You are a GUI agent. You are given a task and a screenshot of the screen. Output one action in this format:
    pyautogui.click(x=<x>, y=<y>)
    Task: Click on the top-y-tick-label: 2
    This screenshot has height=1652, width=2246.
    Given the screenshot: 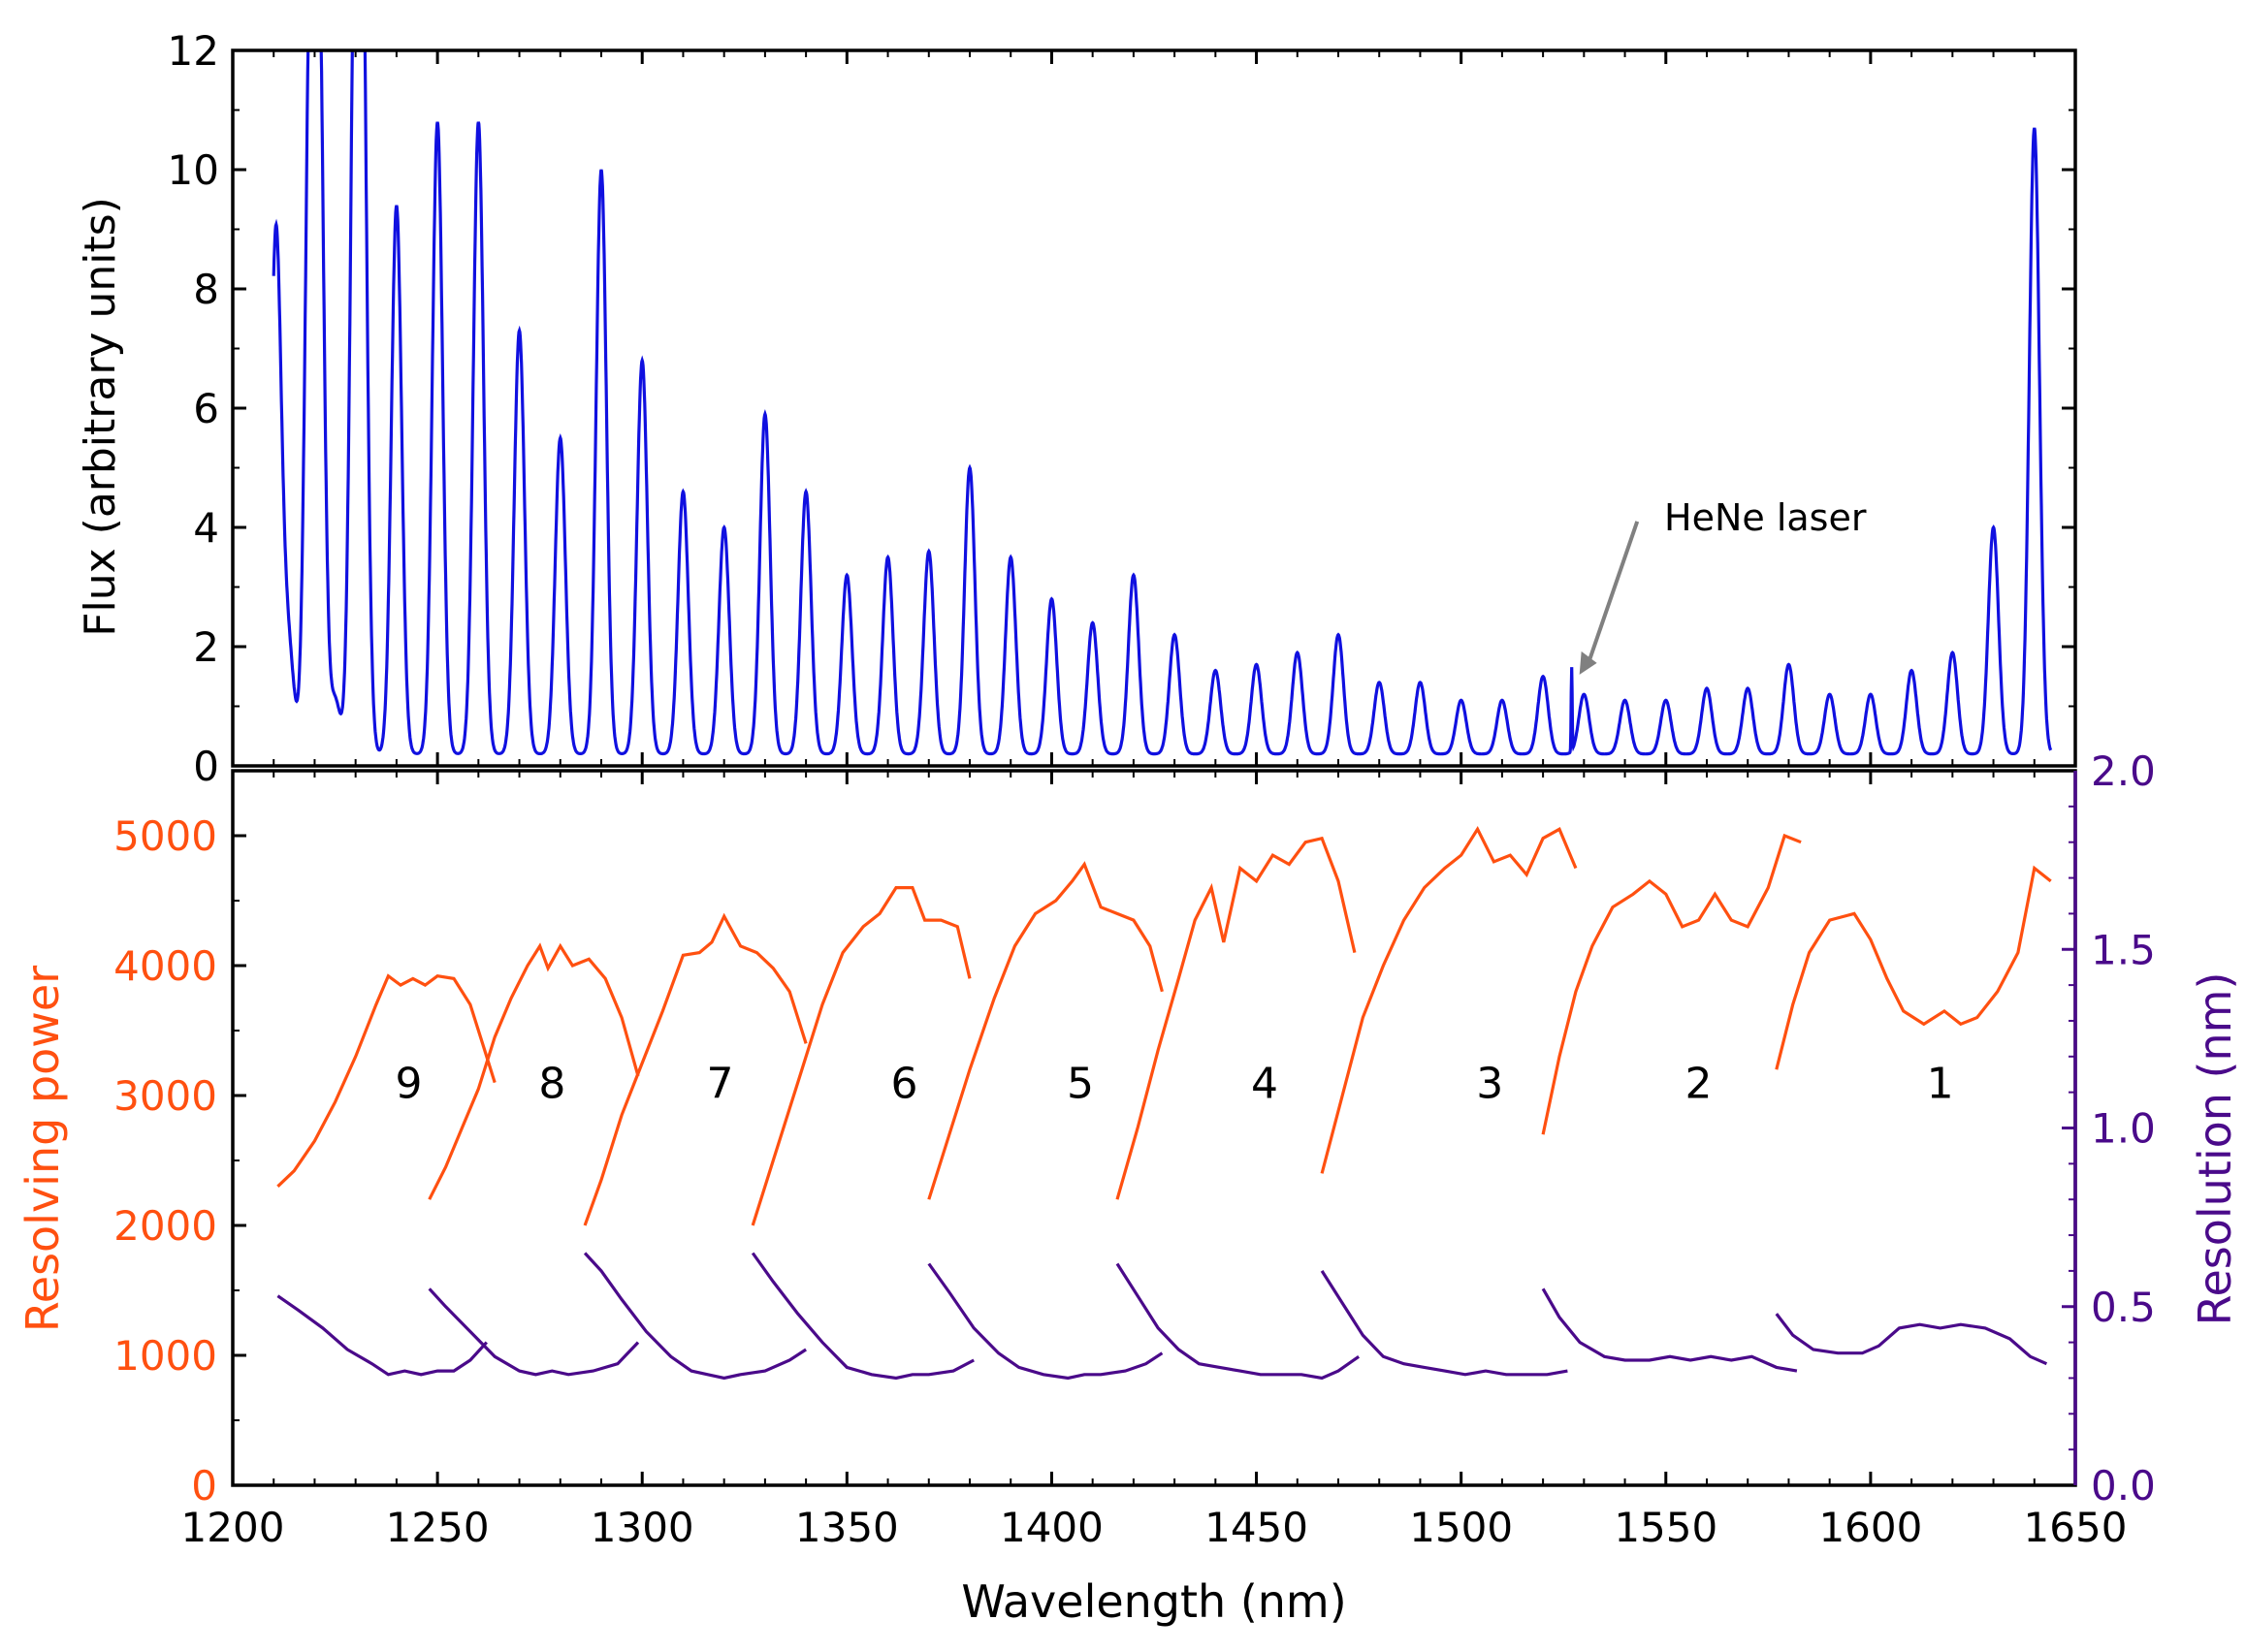 What is the action you would take?
    pyautogui.click(x=206, y=647)
    